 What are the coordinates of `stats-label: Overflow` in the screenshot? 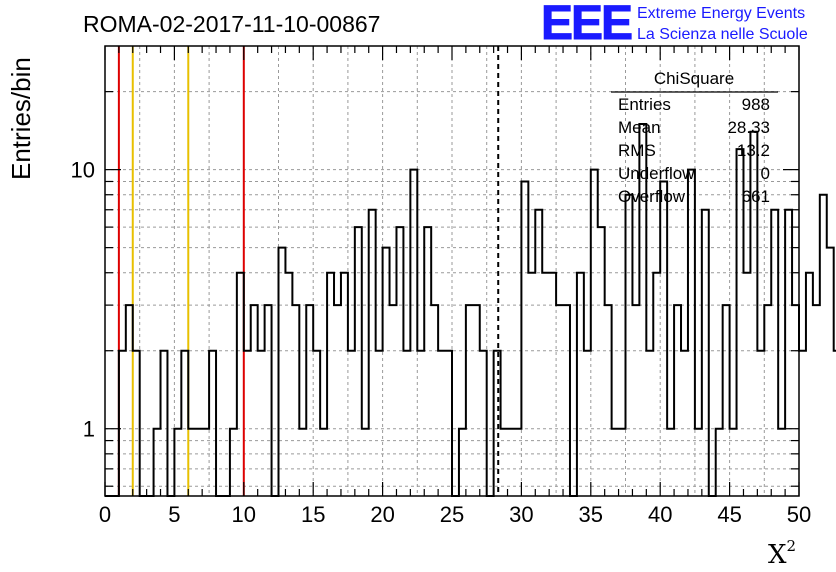 It's located at (652, 196).